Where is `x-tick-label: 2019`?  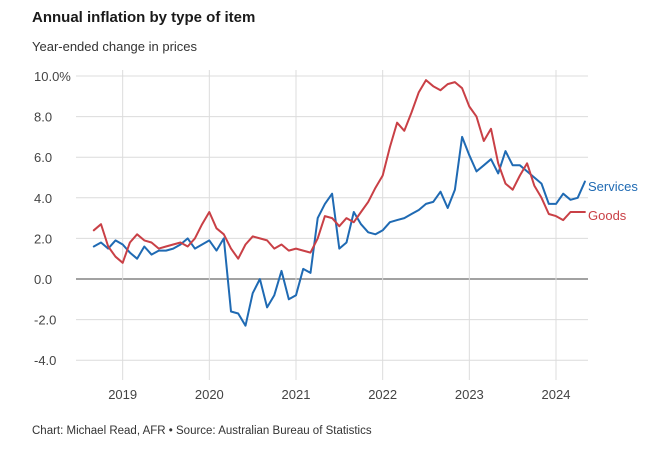
x-tick-label: 2019 is located at coordinates (122, 394).